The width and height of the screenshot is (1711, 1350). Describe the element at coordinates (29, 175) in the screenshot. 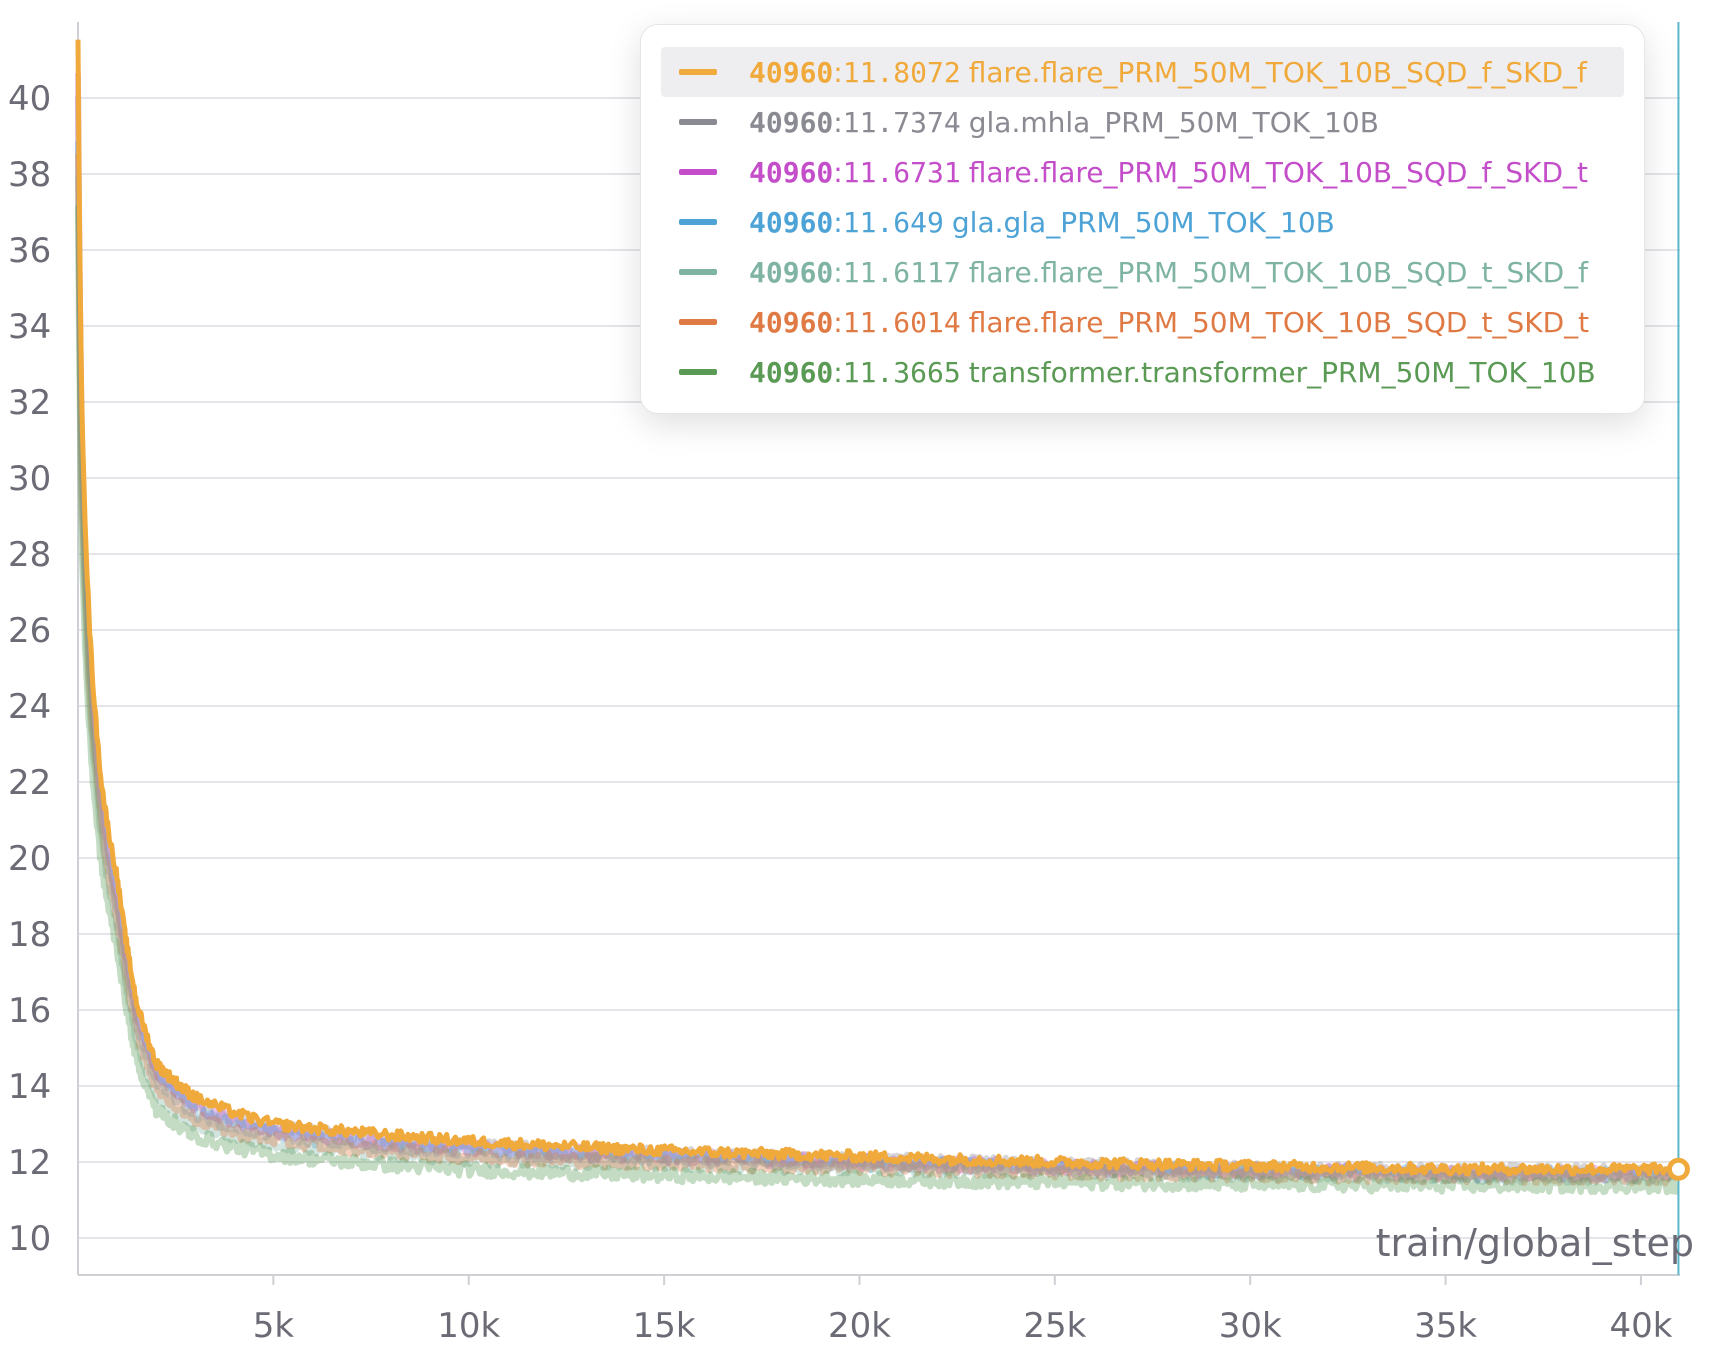

I see `y-tick-label: 38` at that location.